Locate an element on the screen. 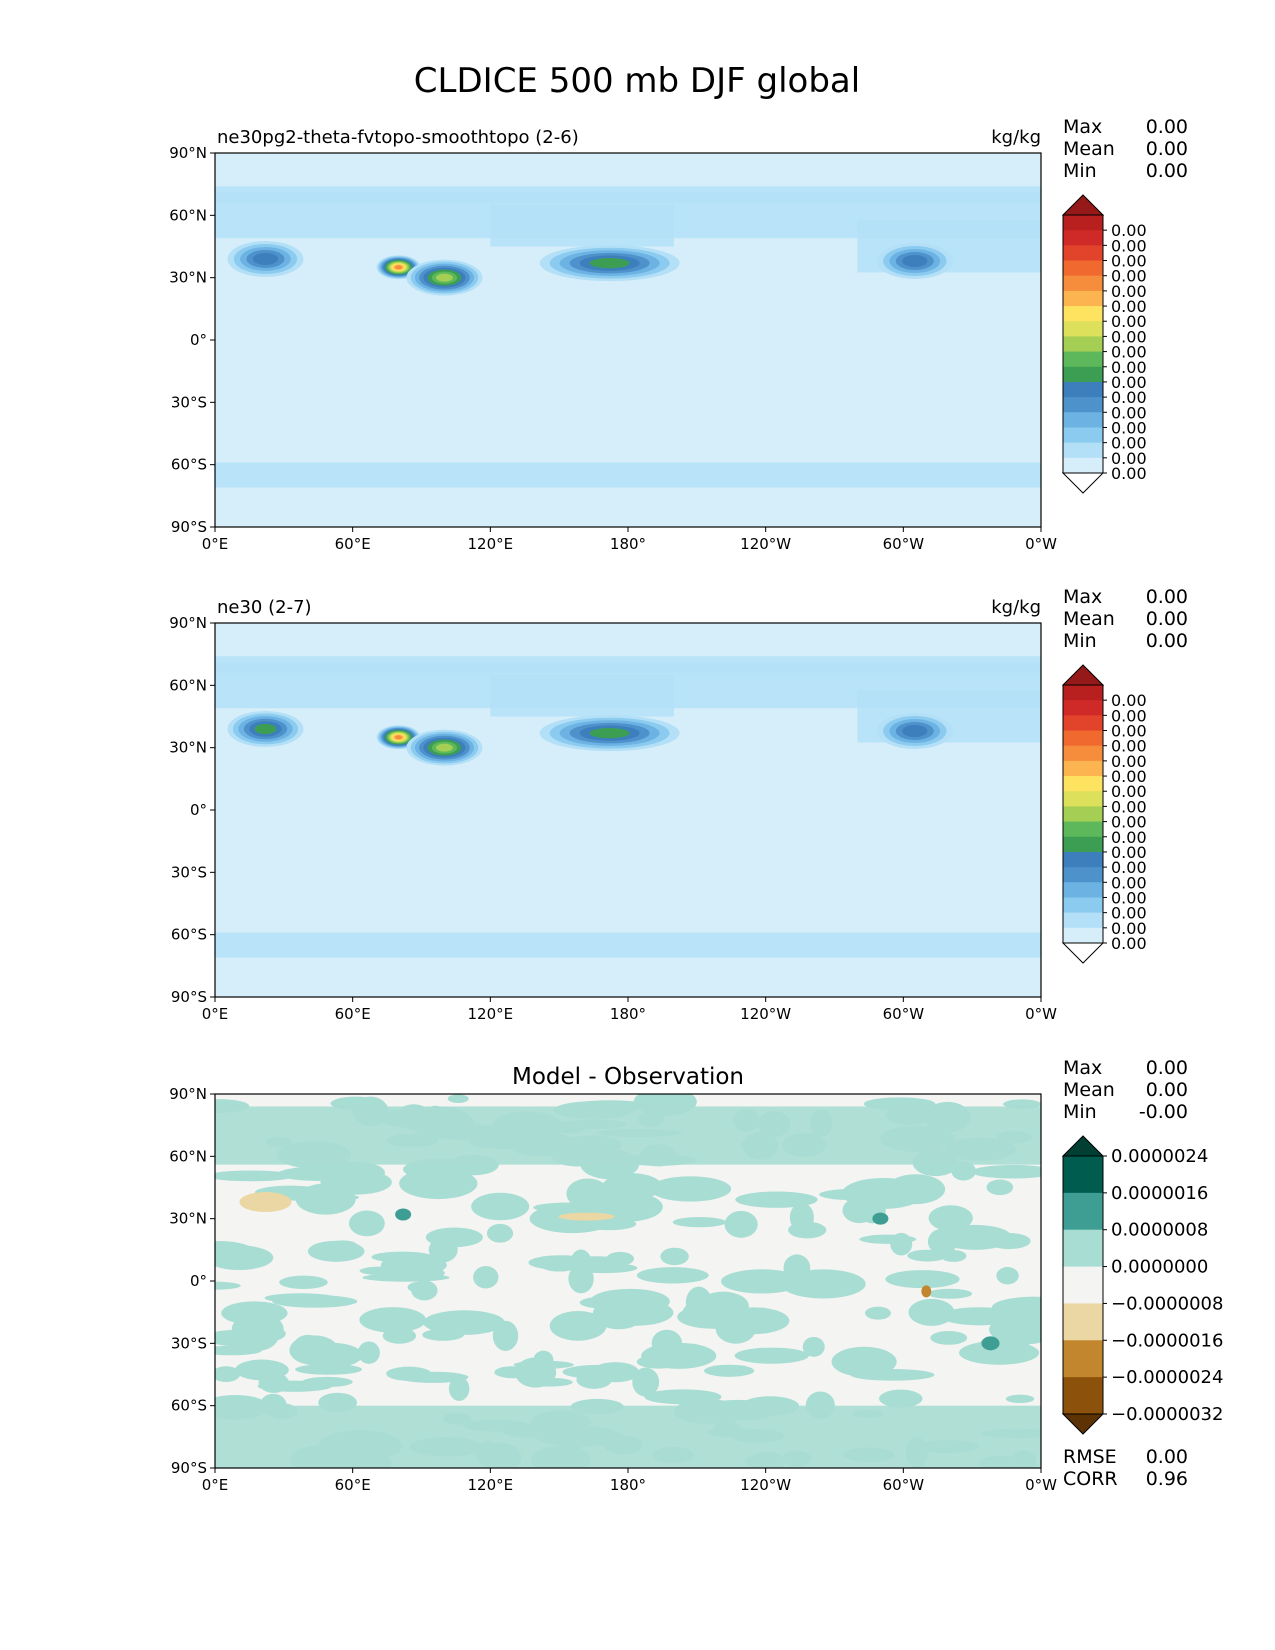 This screenshot has height=1650, width=1275. colorbar-frame is located at coordinates (1083, 344).